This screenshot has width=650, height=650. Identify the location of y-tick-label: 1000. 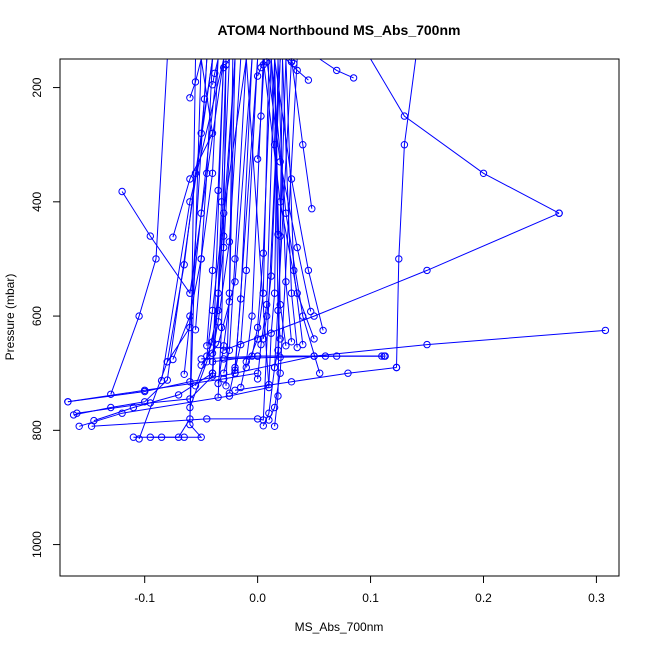
(37, 544).